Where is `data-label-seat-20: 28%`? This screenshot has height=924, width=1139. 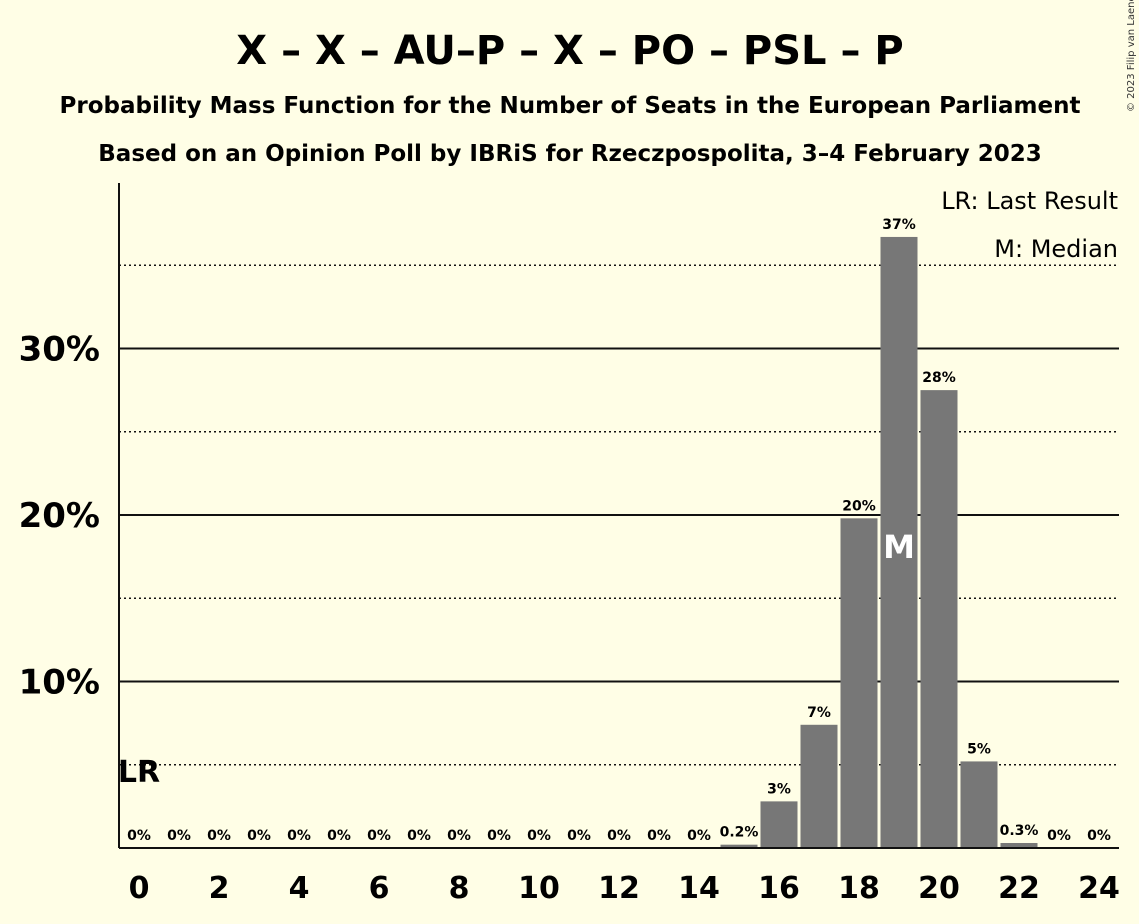
data-label-seat-20: 28% is located at coordinates (939, 378).